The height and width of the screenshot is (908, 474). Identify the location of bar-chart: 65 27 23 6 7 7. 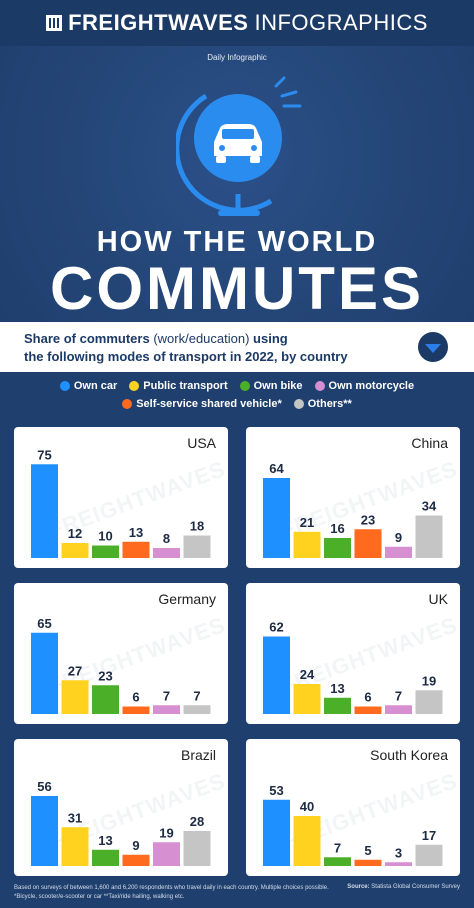
(121, 665).